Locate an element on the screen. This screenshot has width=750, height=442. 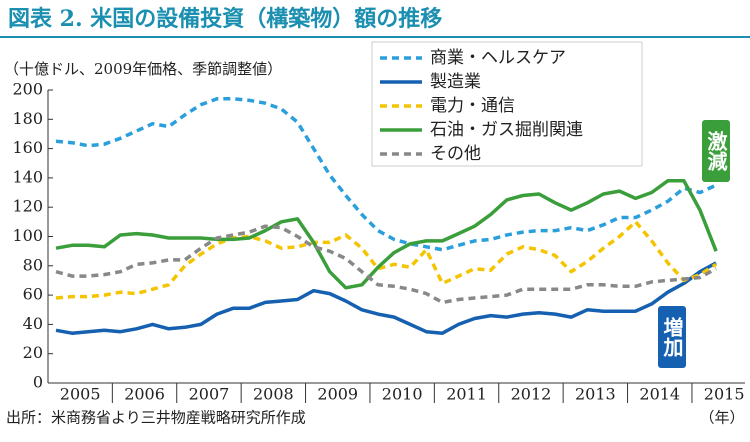
legend-label: 石油・ガス掘削関連 is located at coordinates (506, 130).